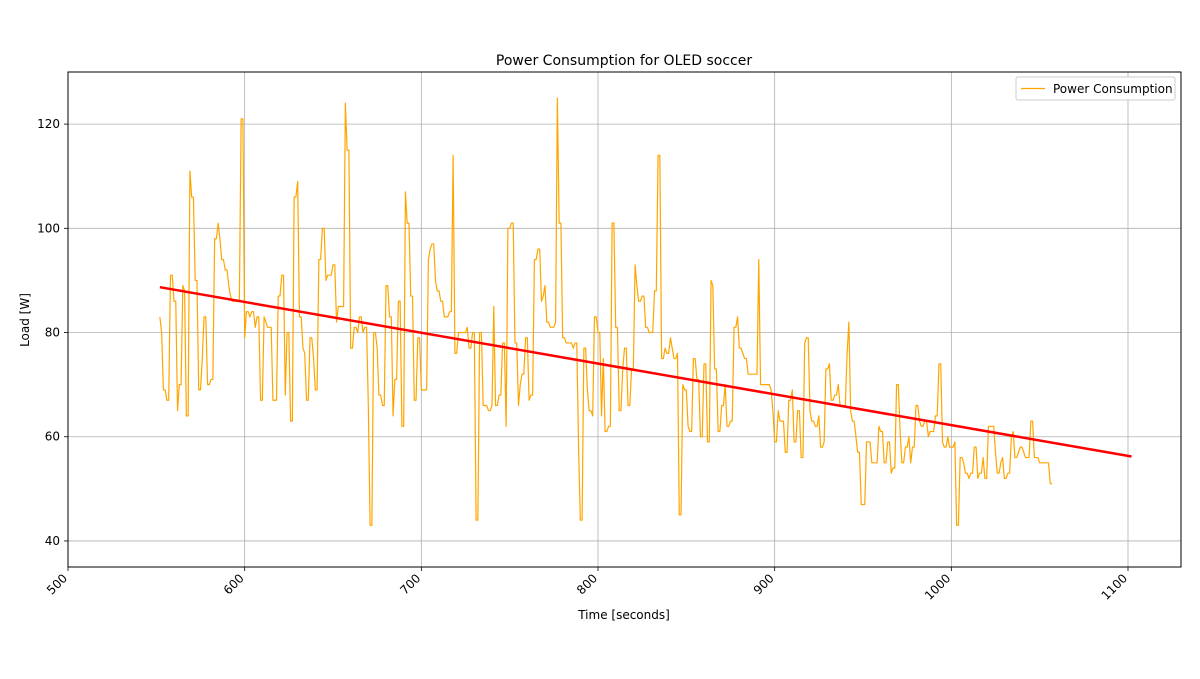 The image size is (1200, 679). What do you see at coordinates (48, 124) in the screenshot?
I see `y-tick-label: 120` at bounding box center [48, 124].